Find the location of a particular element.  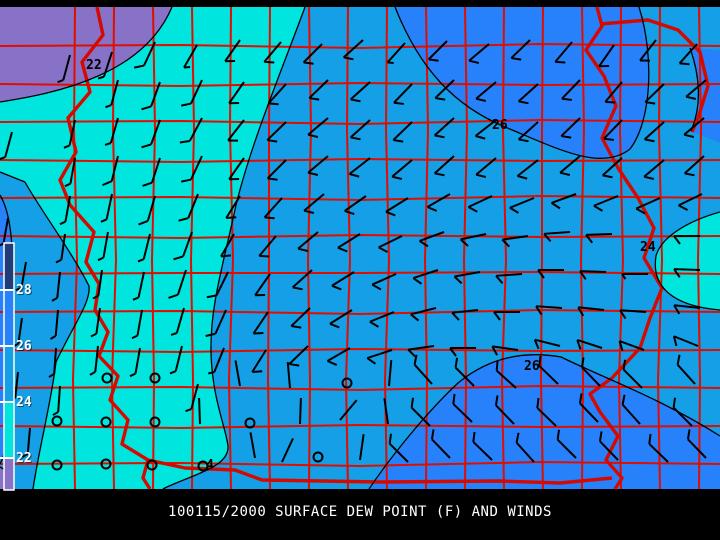

contour-northeast-corner is located at coordinates (694, 89).